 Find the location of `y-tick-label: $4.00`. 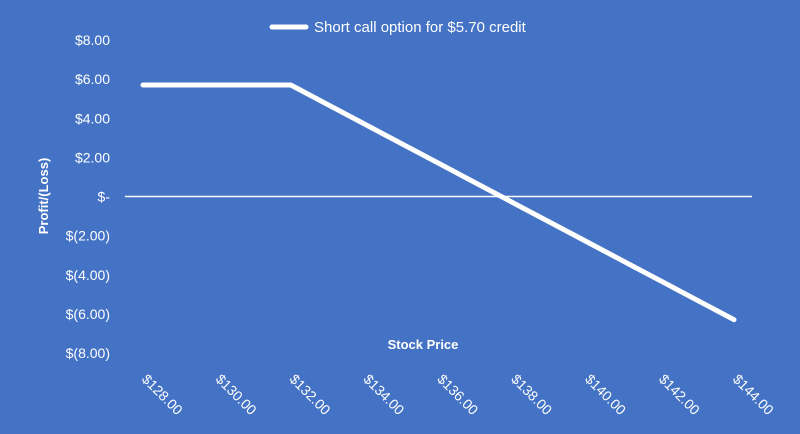

y-tick-label: $4.00 is located at coordinates (92, 118).